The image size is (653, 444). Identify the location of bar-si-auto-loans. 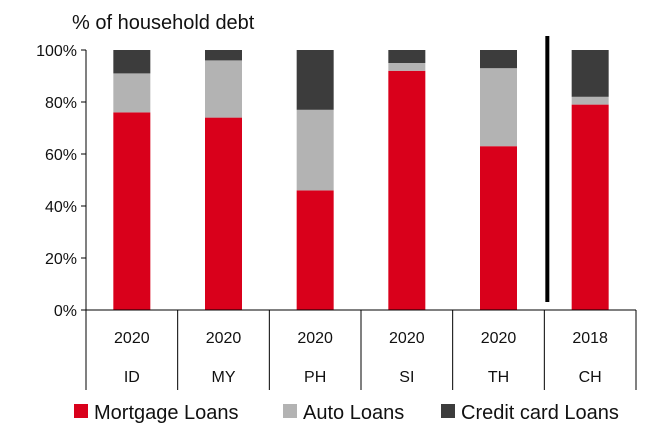
(407, 67).